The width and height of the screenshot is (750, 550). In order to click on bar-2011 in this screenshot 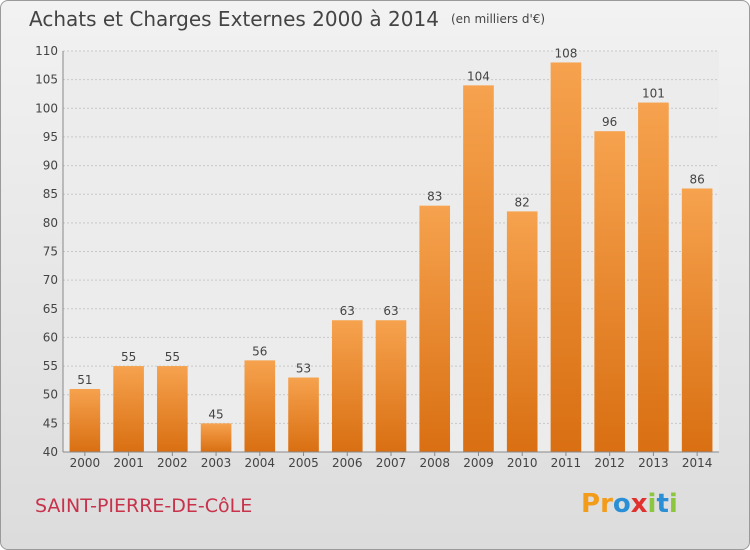, I will do `click(566, 257)`.